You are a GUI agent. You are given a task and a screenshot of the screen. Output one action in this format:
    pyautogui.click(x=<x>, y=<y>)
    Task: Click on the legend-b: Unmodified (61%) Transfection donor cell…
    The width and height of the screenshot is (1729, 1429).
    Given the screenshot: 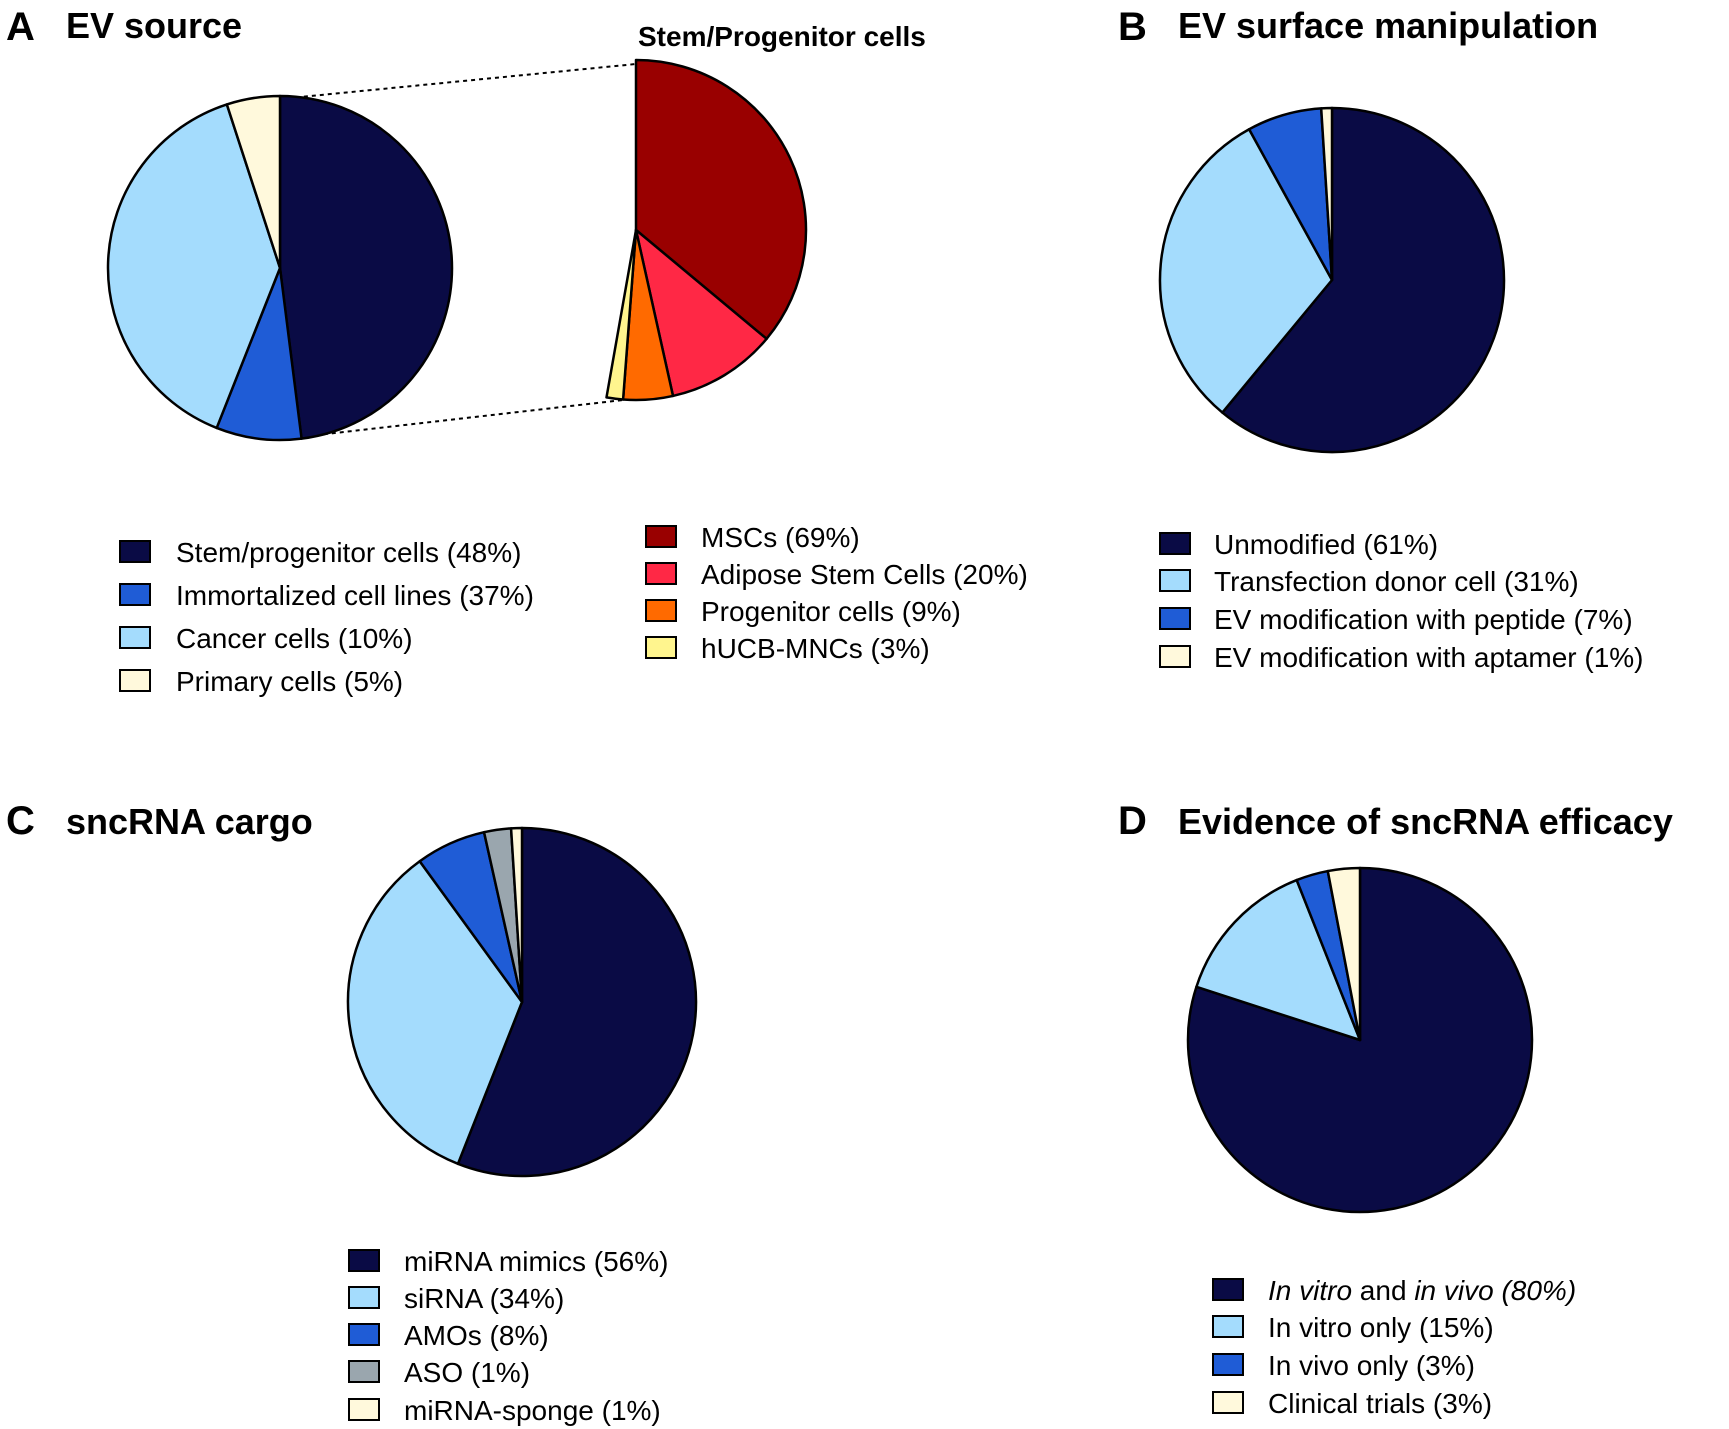 What is the action you would take?
    pyautogui.click(x=1401, y=601)
    